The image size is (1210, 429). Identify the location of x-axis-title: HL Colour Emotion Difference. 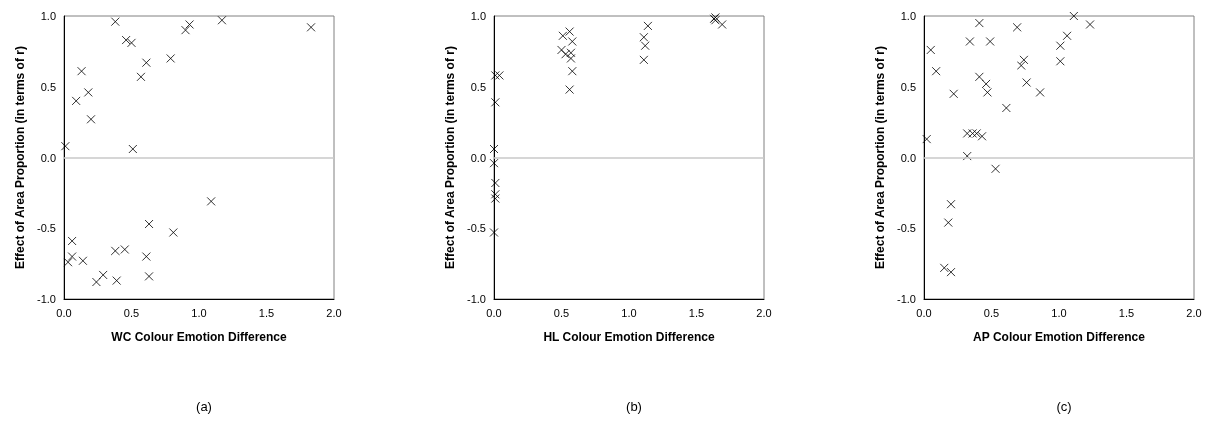
(629, 337).